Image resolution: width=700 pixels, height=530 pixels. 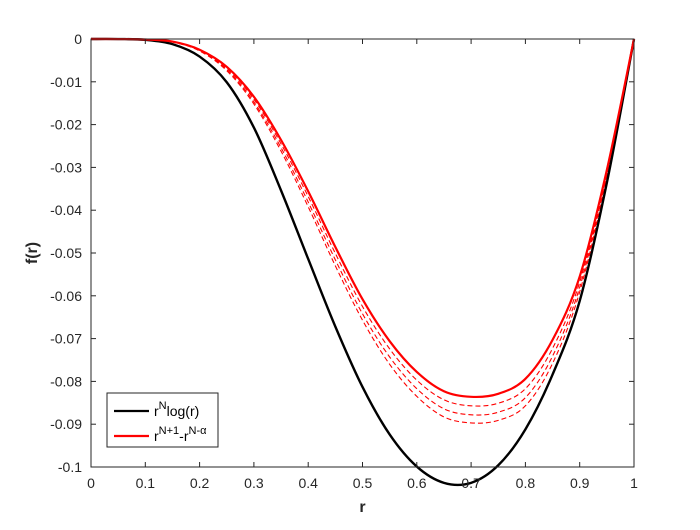 What do you see at coordinates (200, 483) in the screenshot?
I see `x-tick-label: 0.2` at bounding box center [200, 483].